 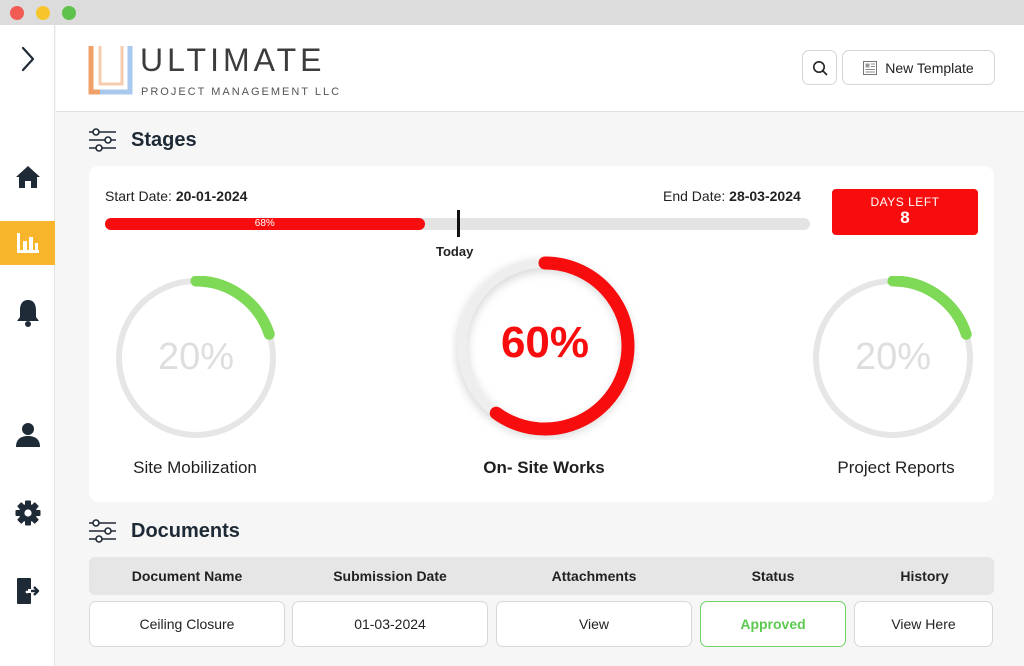 I want to click on stage-name-on-site-works: On- Site Works, so click(x=544, y=467).